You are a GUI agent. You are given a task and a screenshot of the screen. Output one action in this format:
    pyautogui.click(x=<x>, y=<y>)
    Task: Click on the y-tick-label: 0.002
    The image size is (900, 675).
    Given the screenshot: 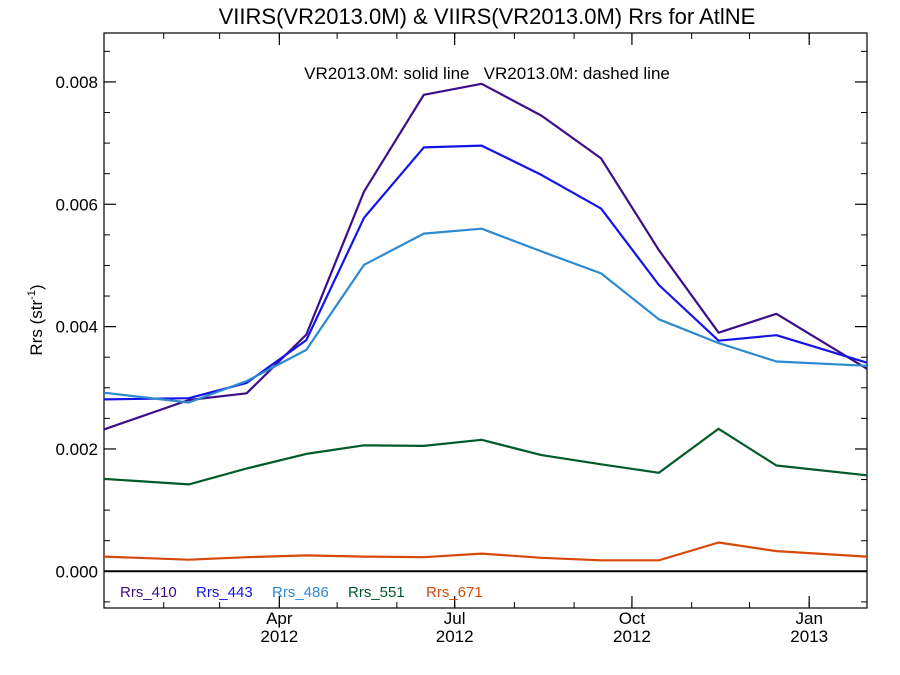 What is the action you would take?
    pyautogui.click(x=76, y=449)
    